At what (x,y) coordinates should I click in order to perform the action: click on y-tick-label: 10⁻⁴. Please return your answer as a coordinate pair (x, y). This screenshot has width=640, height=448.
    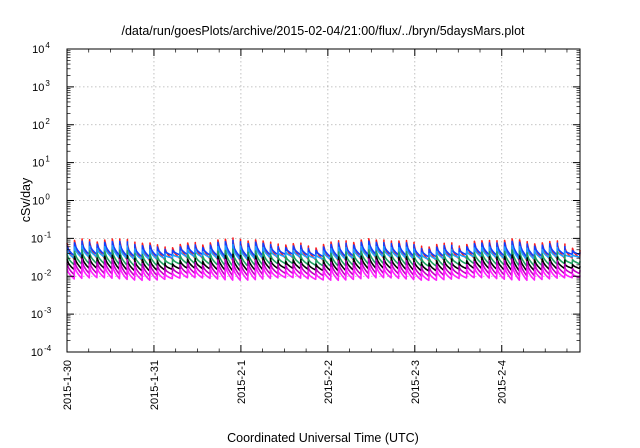
    Looking at the image, I should click on (41, 351).